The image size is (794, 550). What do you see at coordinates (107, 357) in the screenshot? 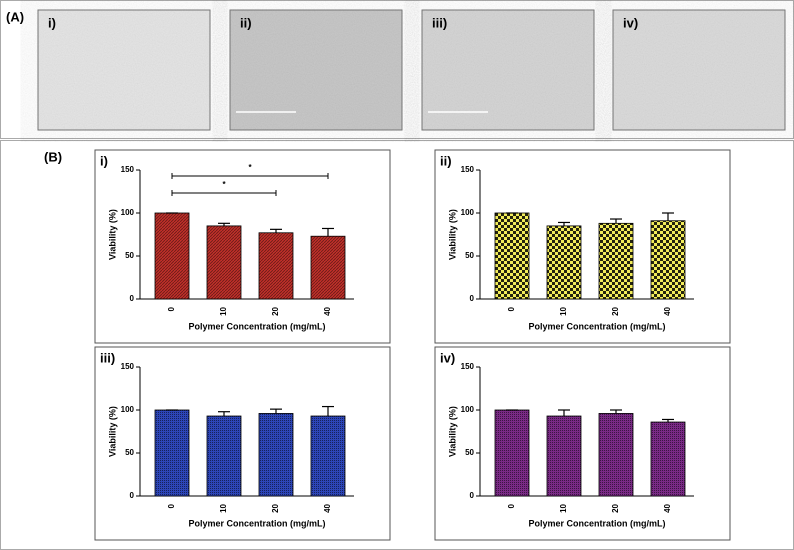
I see `chart-label: iii)` at bounding box center [107, 357].